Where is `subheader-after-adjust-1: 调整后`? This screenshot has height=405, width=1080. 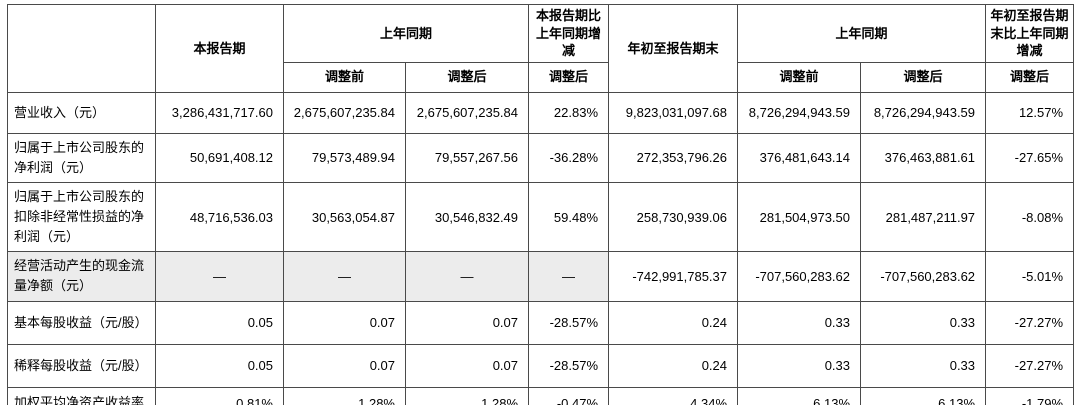
subheader-after-adjust-1: 调整后 is located at coordinates (467, 77).